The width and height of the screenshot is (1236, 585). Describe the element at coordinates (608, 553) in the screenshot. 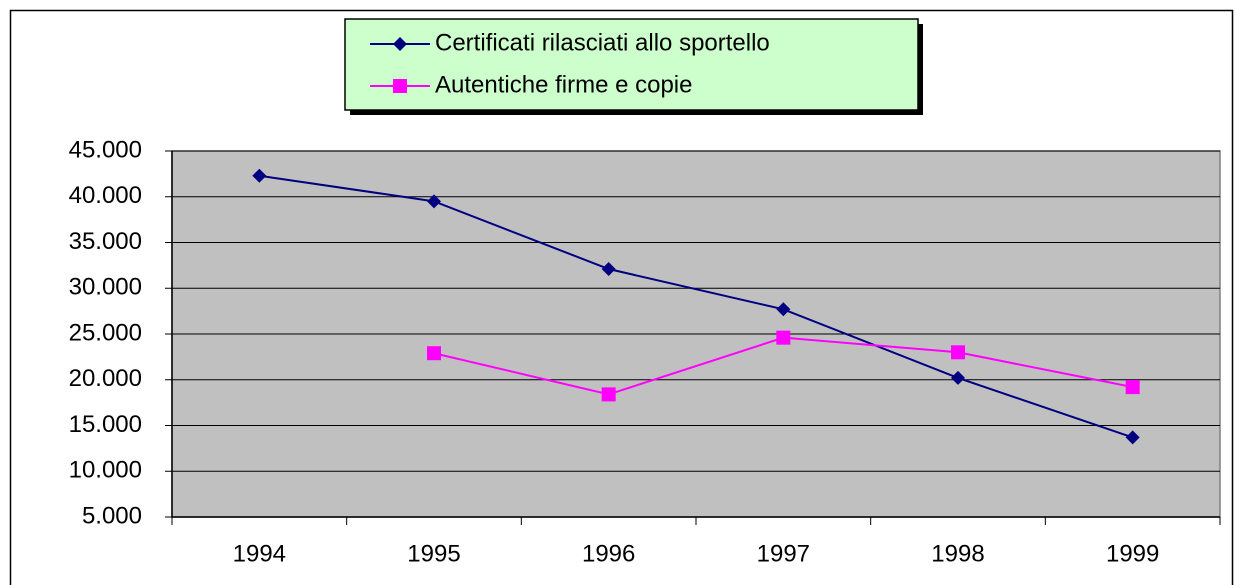

I see `x-tick-label: 1996` at that location.